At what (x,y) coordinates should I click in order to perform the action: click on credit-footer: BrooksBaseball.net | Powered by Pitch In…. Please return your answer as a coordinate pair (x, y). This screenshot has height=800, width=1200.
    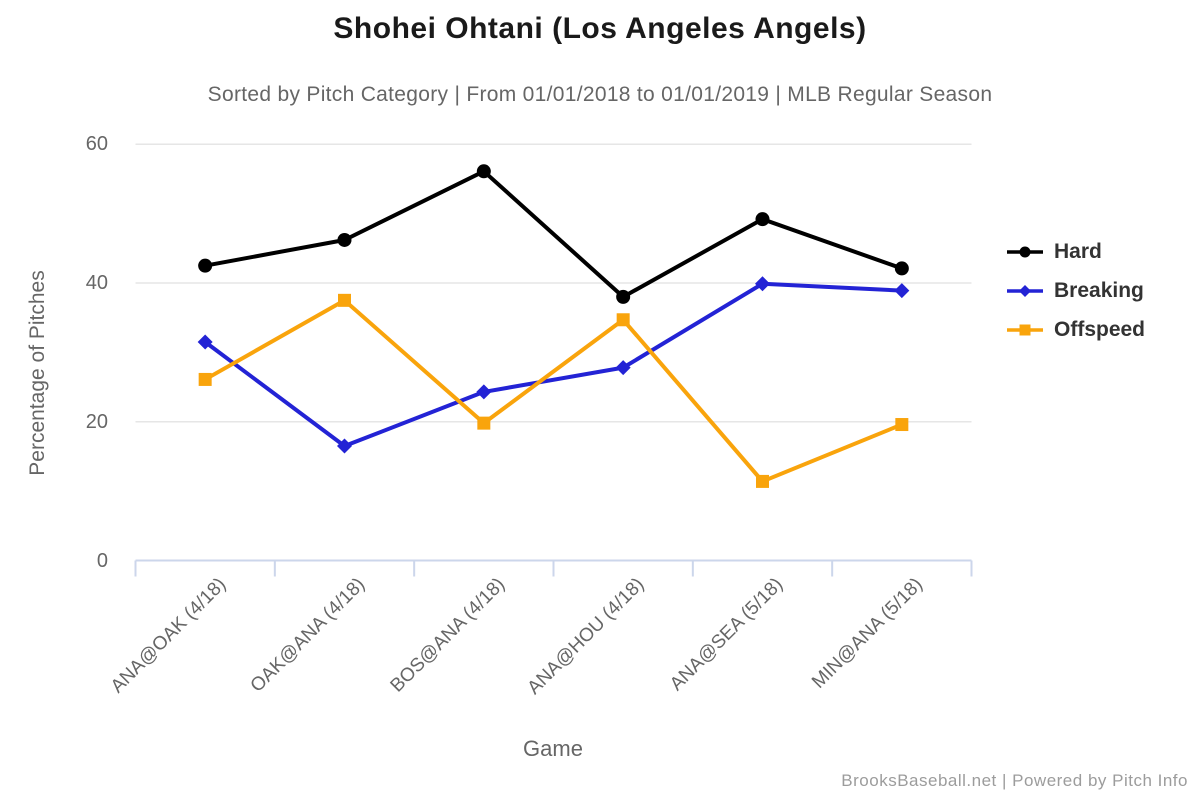
    Looking at the image, I should click on (1014, 780).